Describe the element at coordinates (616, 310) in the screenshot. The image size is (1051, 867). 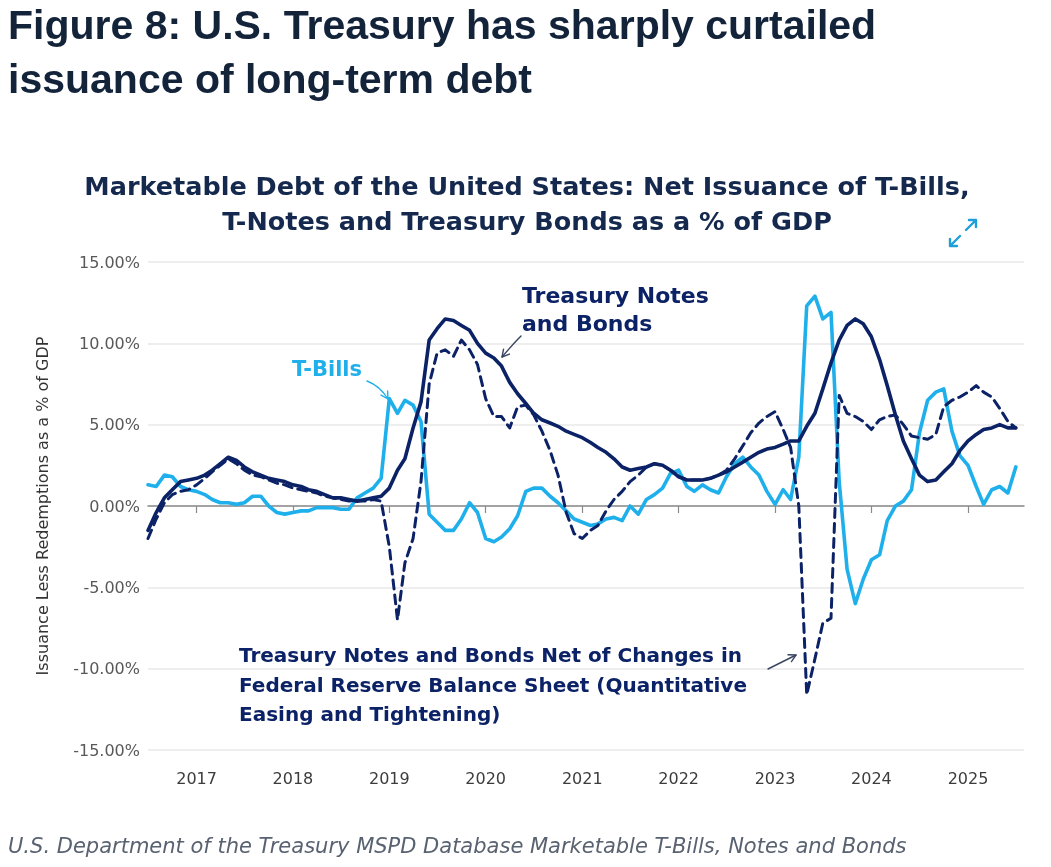
I see `series-label: Treasury Notes and Bonds` at that location.